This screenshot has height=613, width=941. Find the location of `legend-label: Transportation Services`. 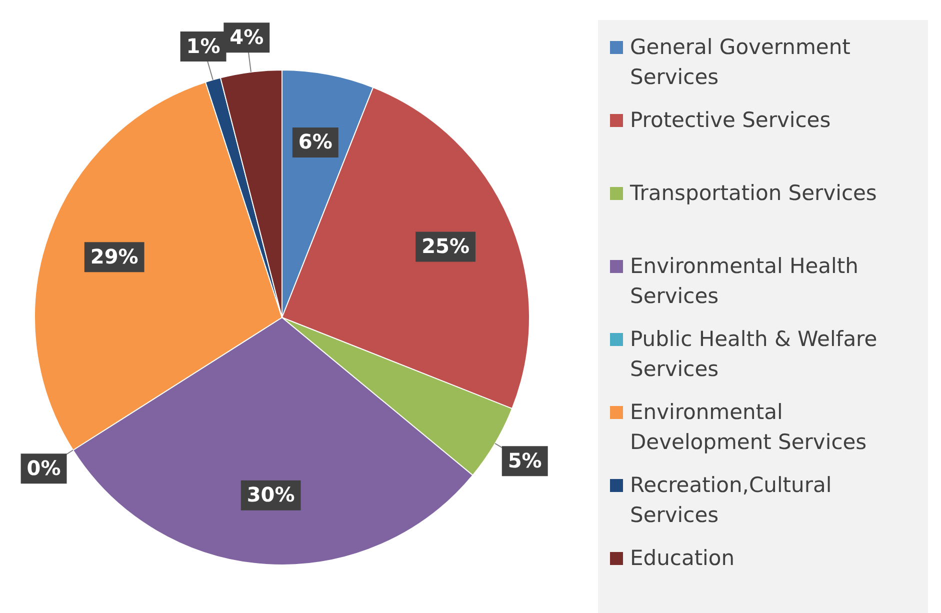

legend-label: Transportation Services is located at coordinates (753, 193).